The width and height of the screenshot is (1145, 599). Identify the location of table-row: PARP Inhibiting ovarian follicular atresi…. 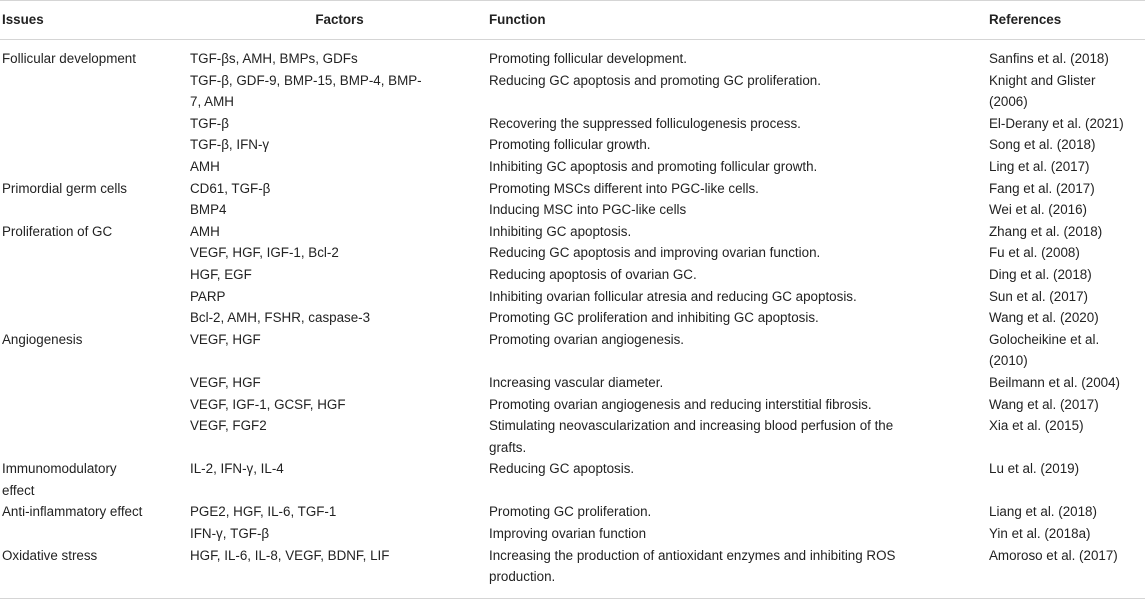
(572, 297).